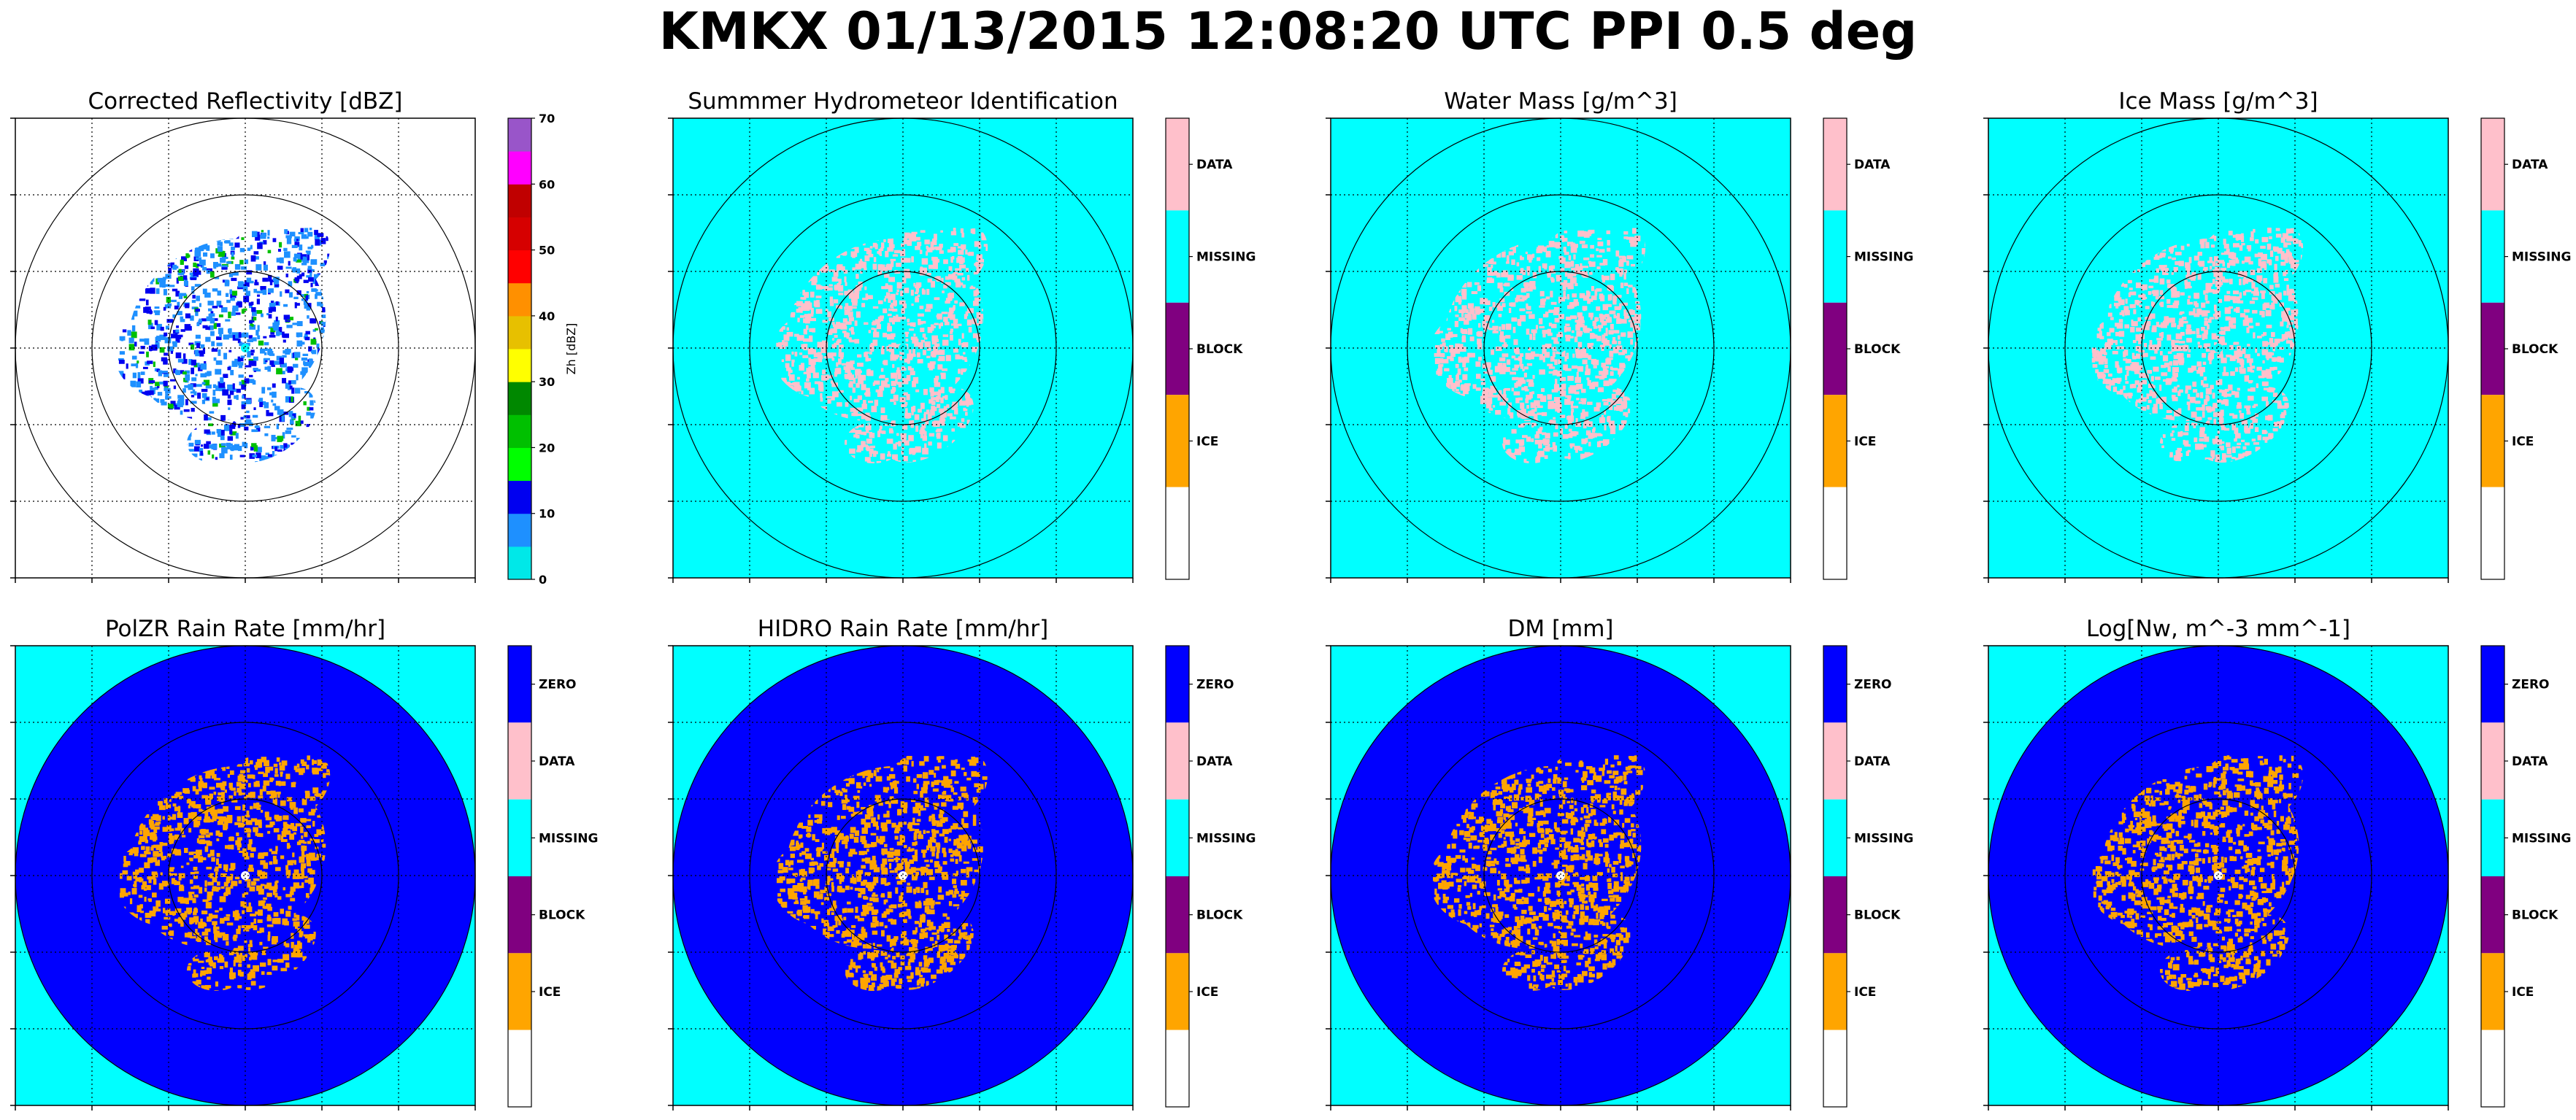  I want to click on colorbar-tick-label: 50, so click(547, 251).